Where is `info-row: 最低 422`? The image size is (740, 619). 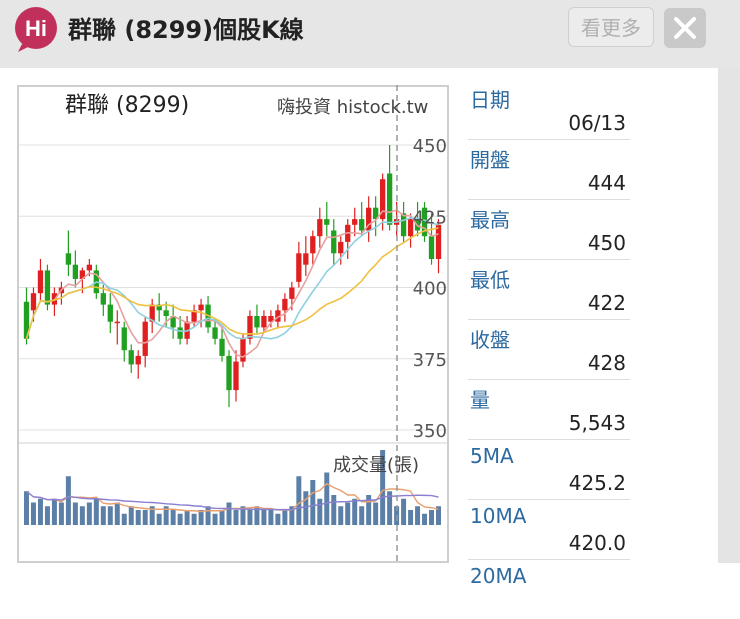
info-row: 最低 422 is located at coordinates (549, 290).